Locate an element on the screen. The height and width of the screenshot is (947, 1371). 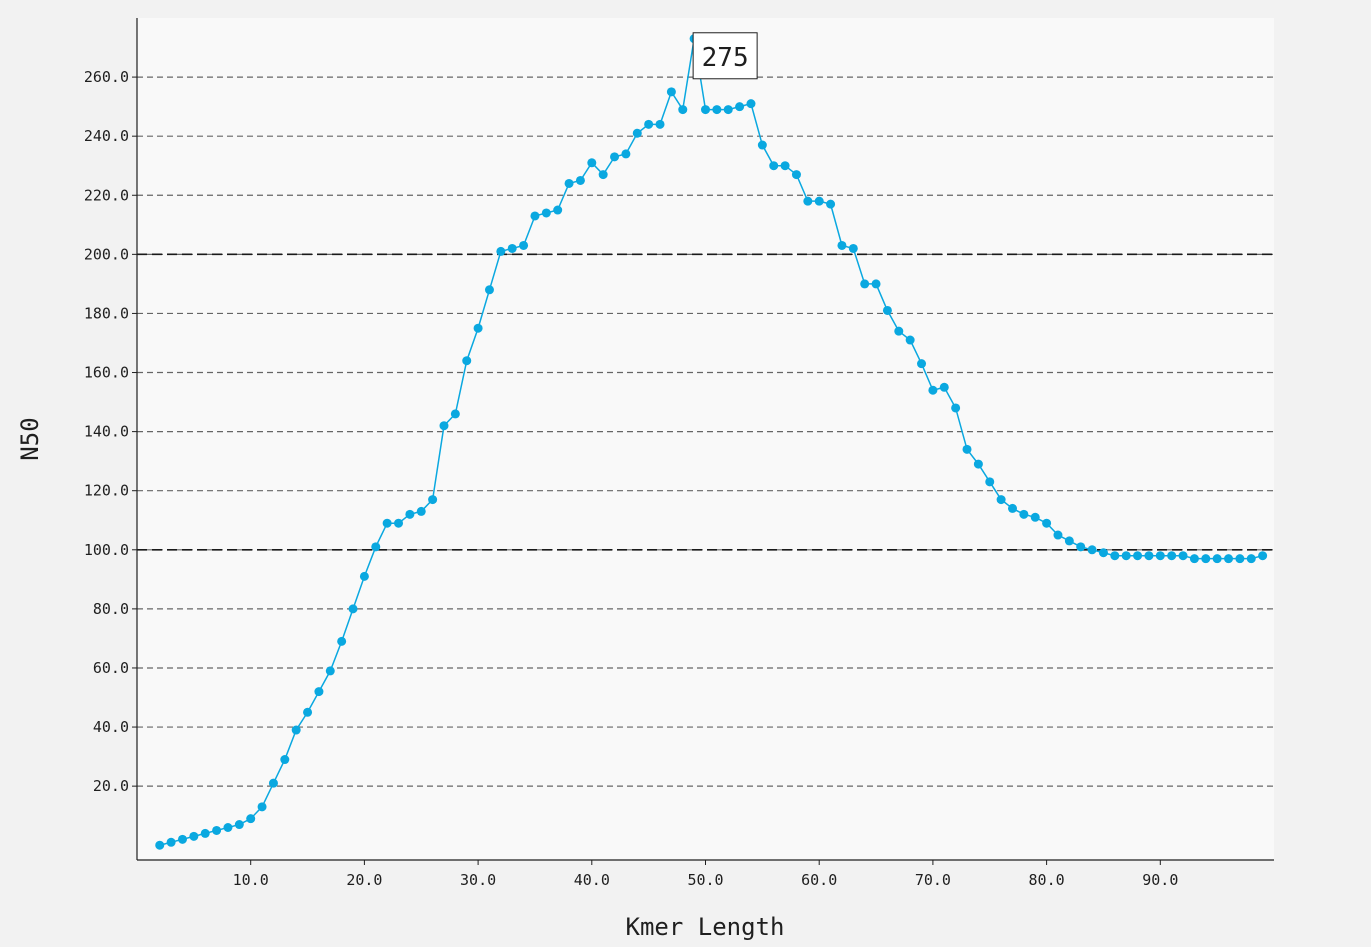
y-tick-label: 80.0 is located at coordinates (111, 609).